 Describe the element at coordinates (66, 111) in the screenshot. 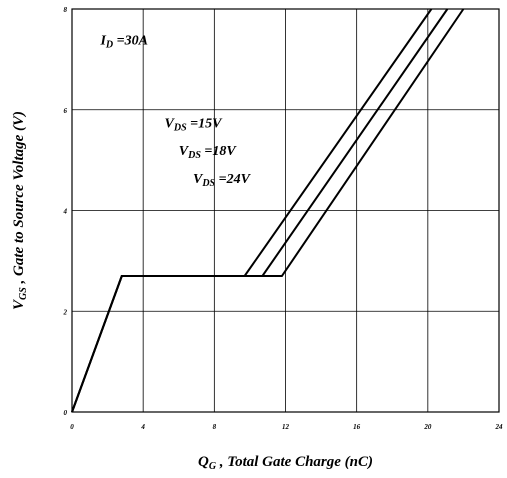

I see `y-tick-label: 6` at that location.